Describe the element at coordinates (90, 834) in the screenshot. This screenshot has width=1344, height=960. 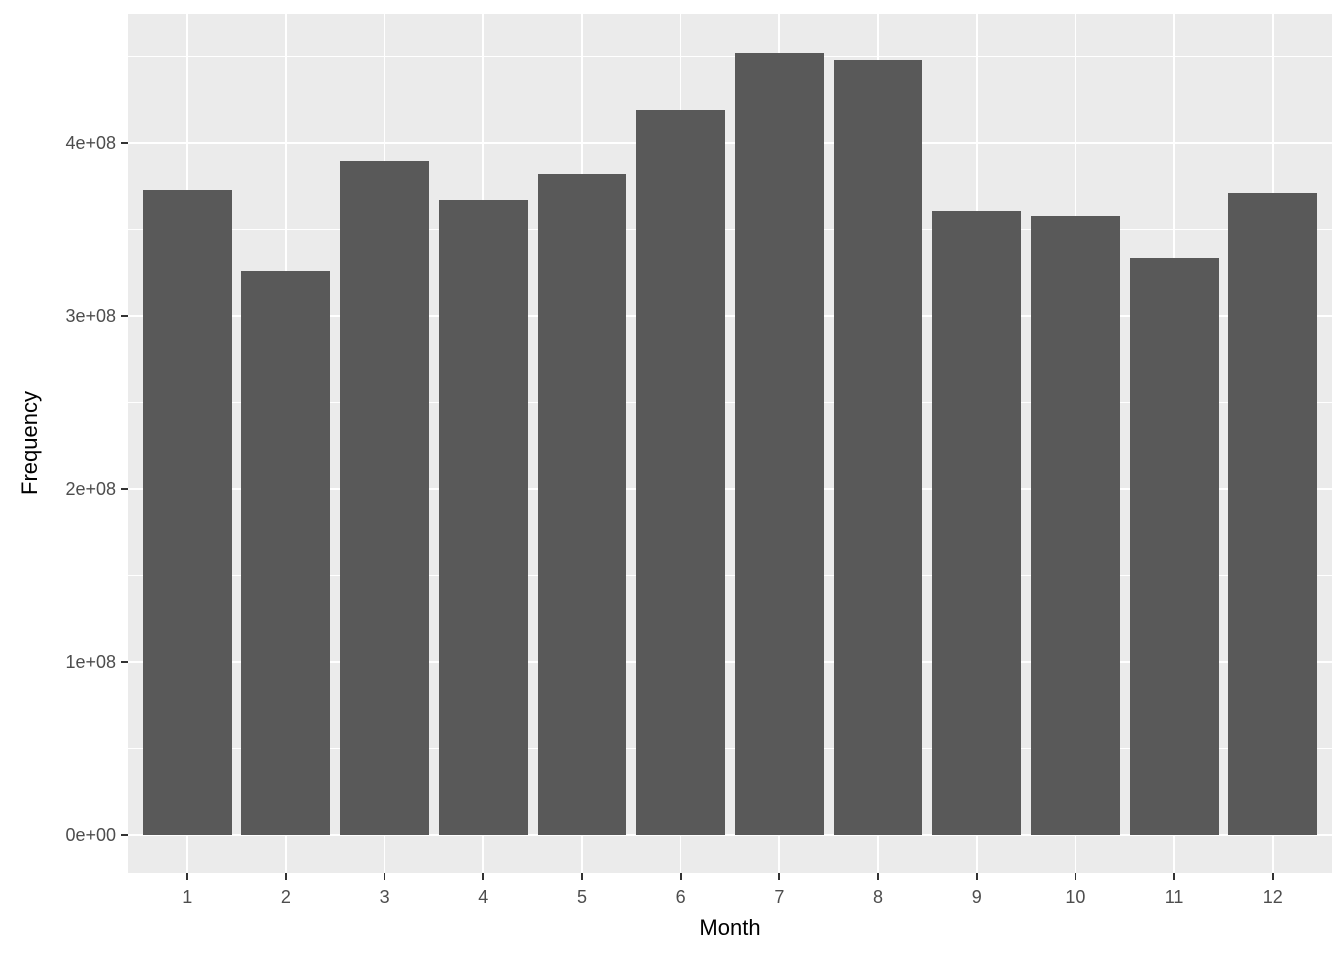
I see `y-tick-label: 0e+00` at that location.